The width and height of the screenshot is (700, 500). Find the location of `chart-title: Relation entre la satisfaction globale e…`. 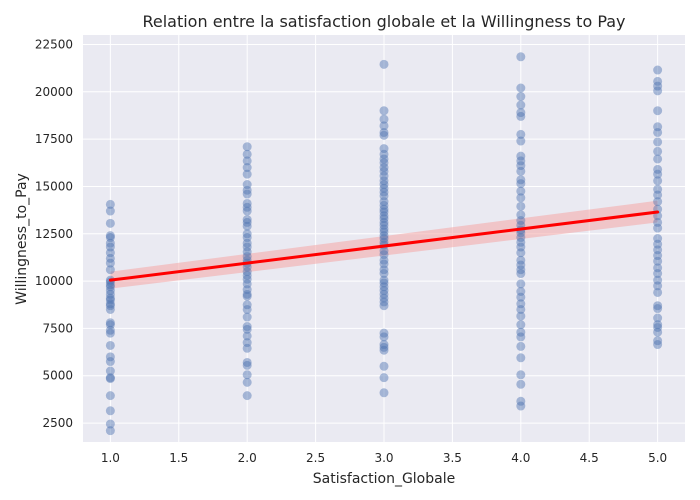

chart-title: Relation entre la satisfaction globale e… is located at coordinates (383, 21).